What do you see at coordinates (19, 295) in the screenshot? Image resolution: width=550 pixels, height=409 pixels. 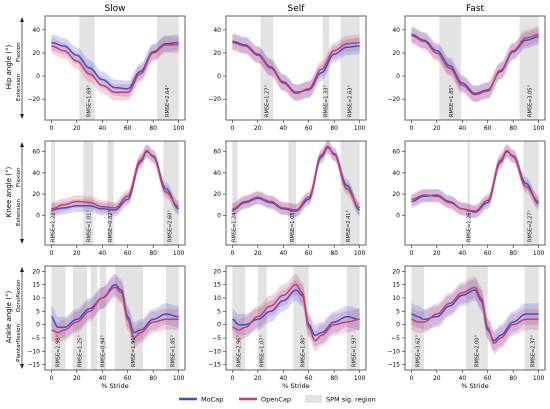 I see `direction-label-positive: Dorsiflexion` at bounding box center [19, 295].